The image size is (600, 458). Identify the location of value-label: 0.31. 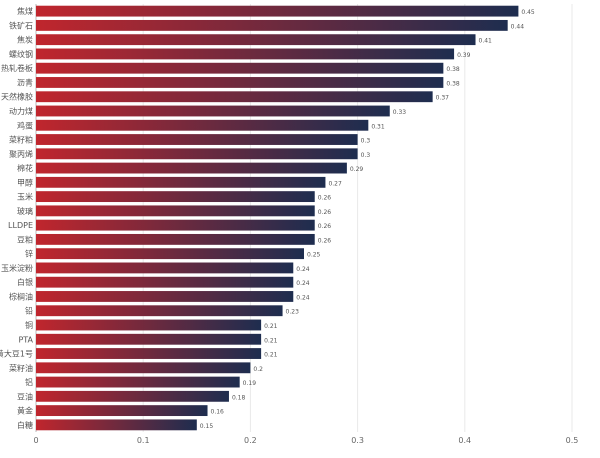
(378, 126).